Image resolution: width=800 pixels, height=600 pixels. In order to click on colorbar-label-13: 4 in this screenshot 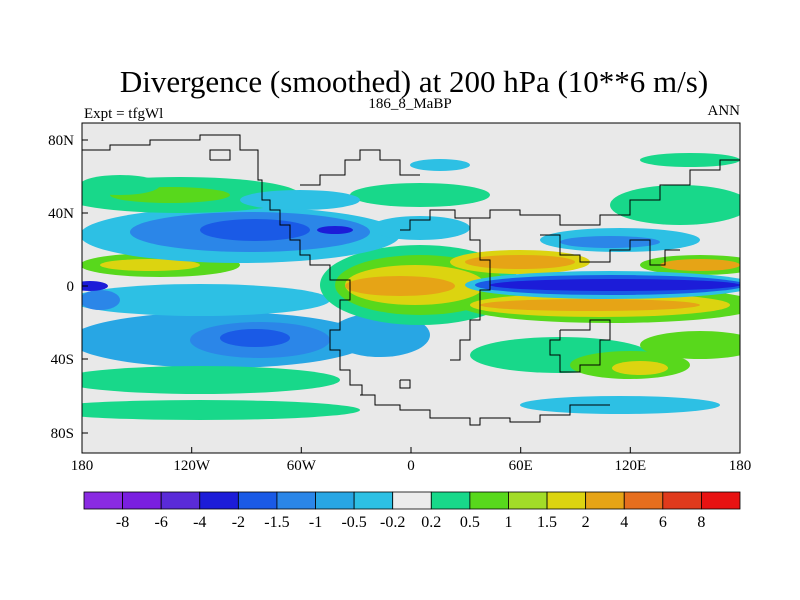, I will do `click(624, 522)`.